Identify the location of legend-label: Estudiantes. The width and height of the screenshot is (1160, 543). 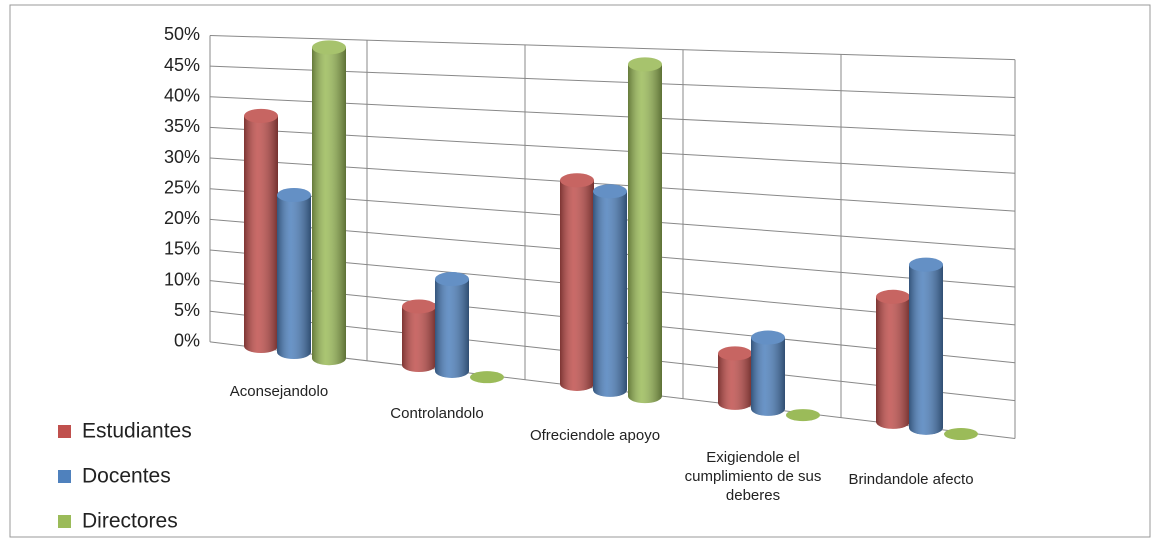
(137, 431).